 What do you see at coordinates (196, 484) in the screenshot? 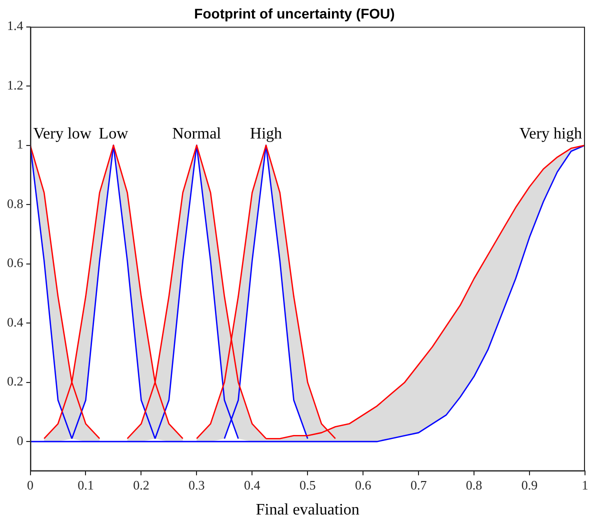
I see `x-tick-label: 0.3` at bounding box center [196, 484].